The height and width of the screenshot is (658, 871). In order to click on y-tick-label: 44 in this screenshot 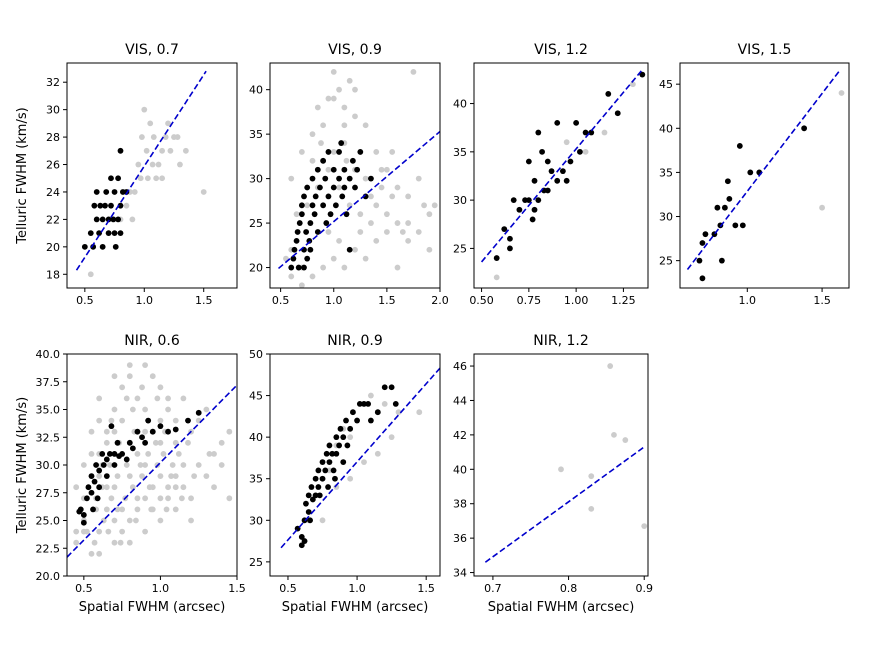, I will do `click(460, 400)`.